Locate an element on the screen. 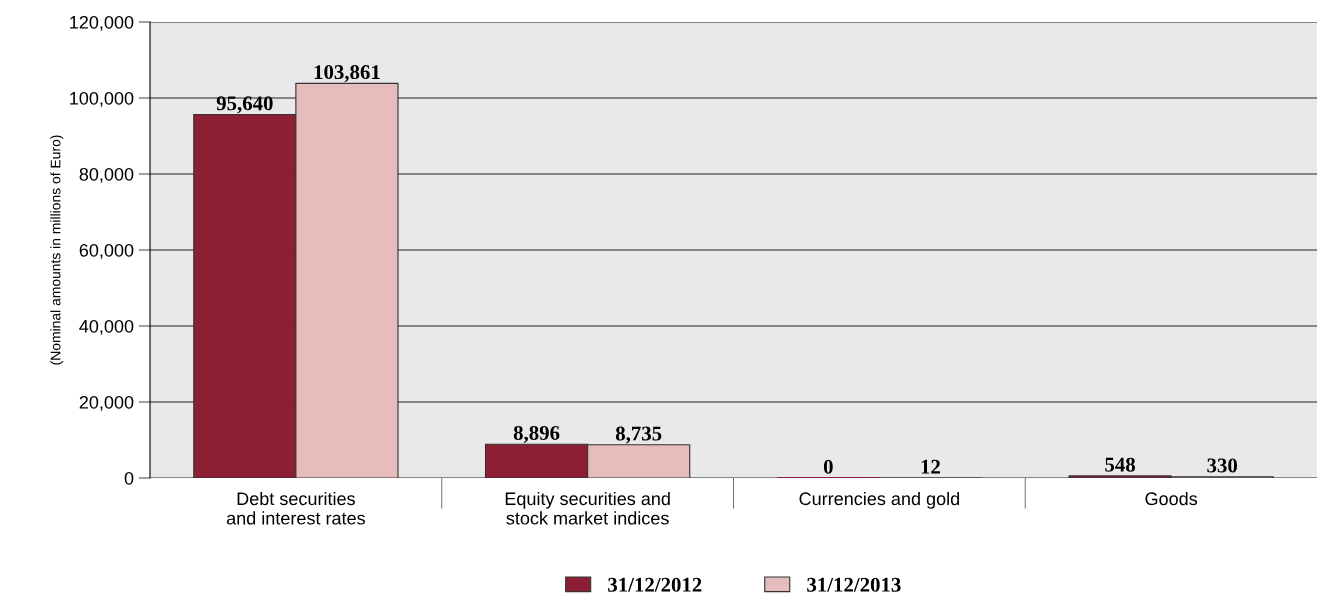 Image resolution: width=1319 pixels, height=603 pixels. data-label: 95,640 is located at coordinates (244, 105).